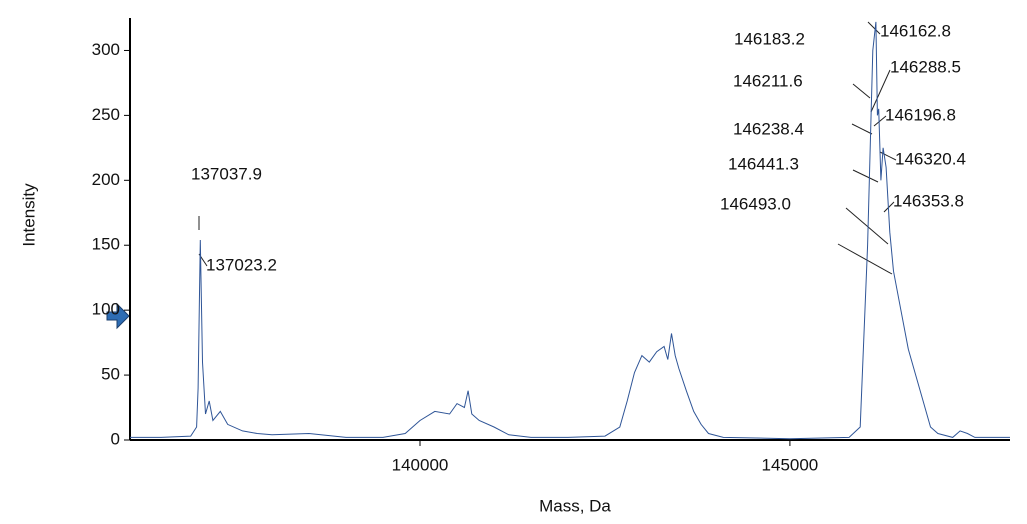 The height and width of the screenshot is (524, 1027). Describe the element at coordinates (915, 30) in the screenshot. I see `peak-label: 146162.8` at that location.